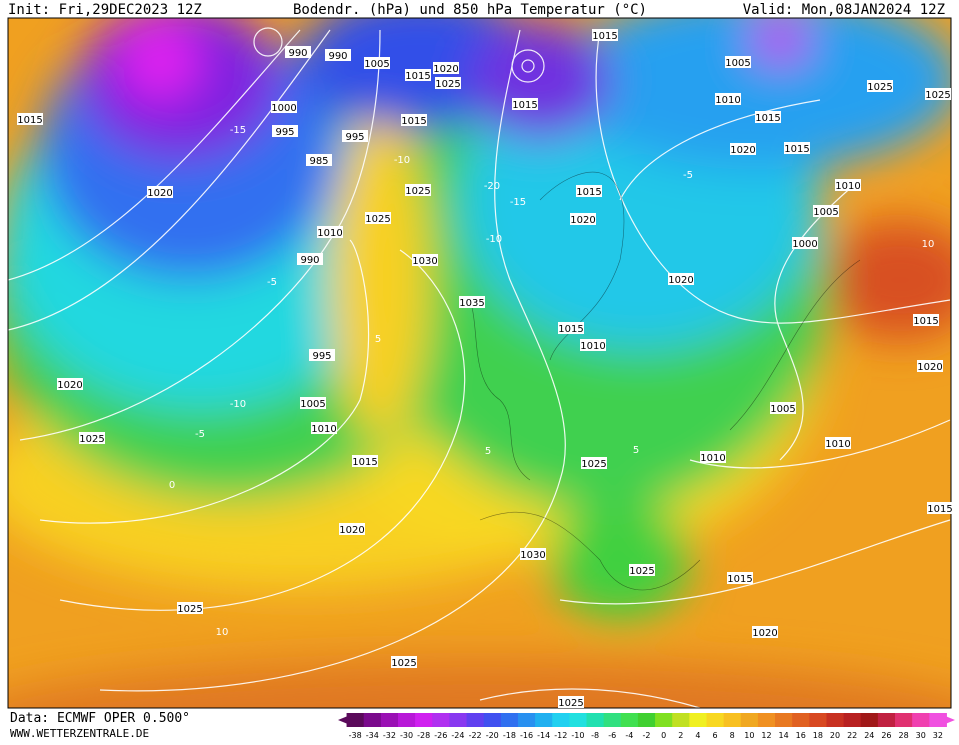 The width and height of the screenshot is (959, 745). What do you see at coordinates (680, 735) in the screenshot?
I see `legend-label: 2` at bounding box center [680, 735].